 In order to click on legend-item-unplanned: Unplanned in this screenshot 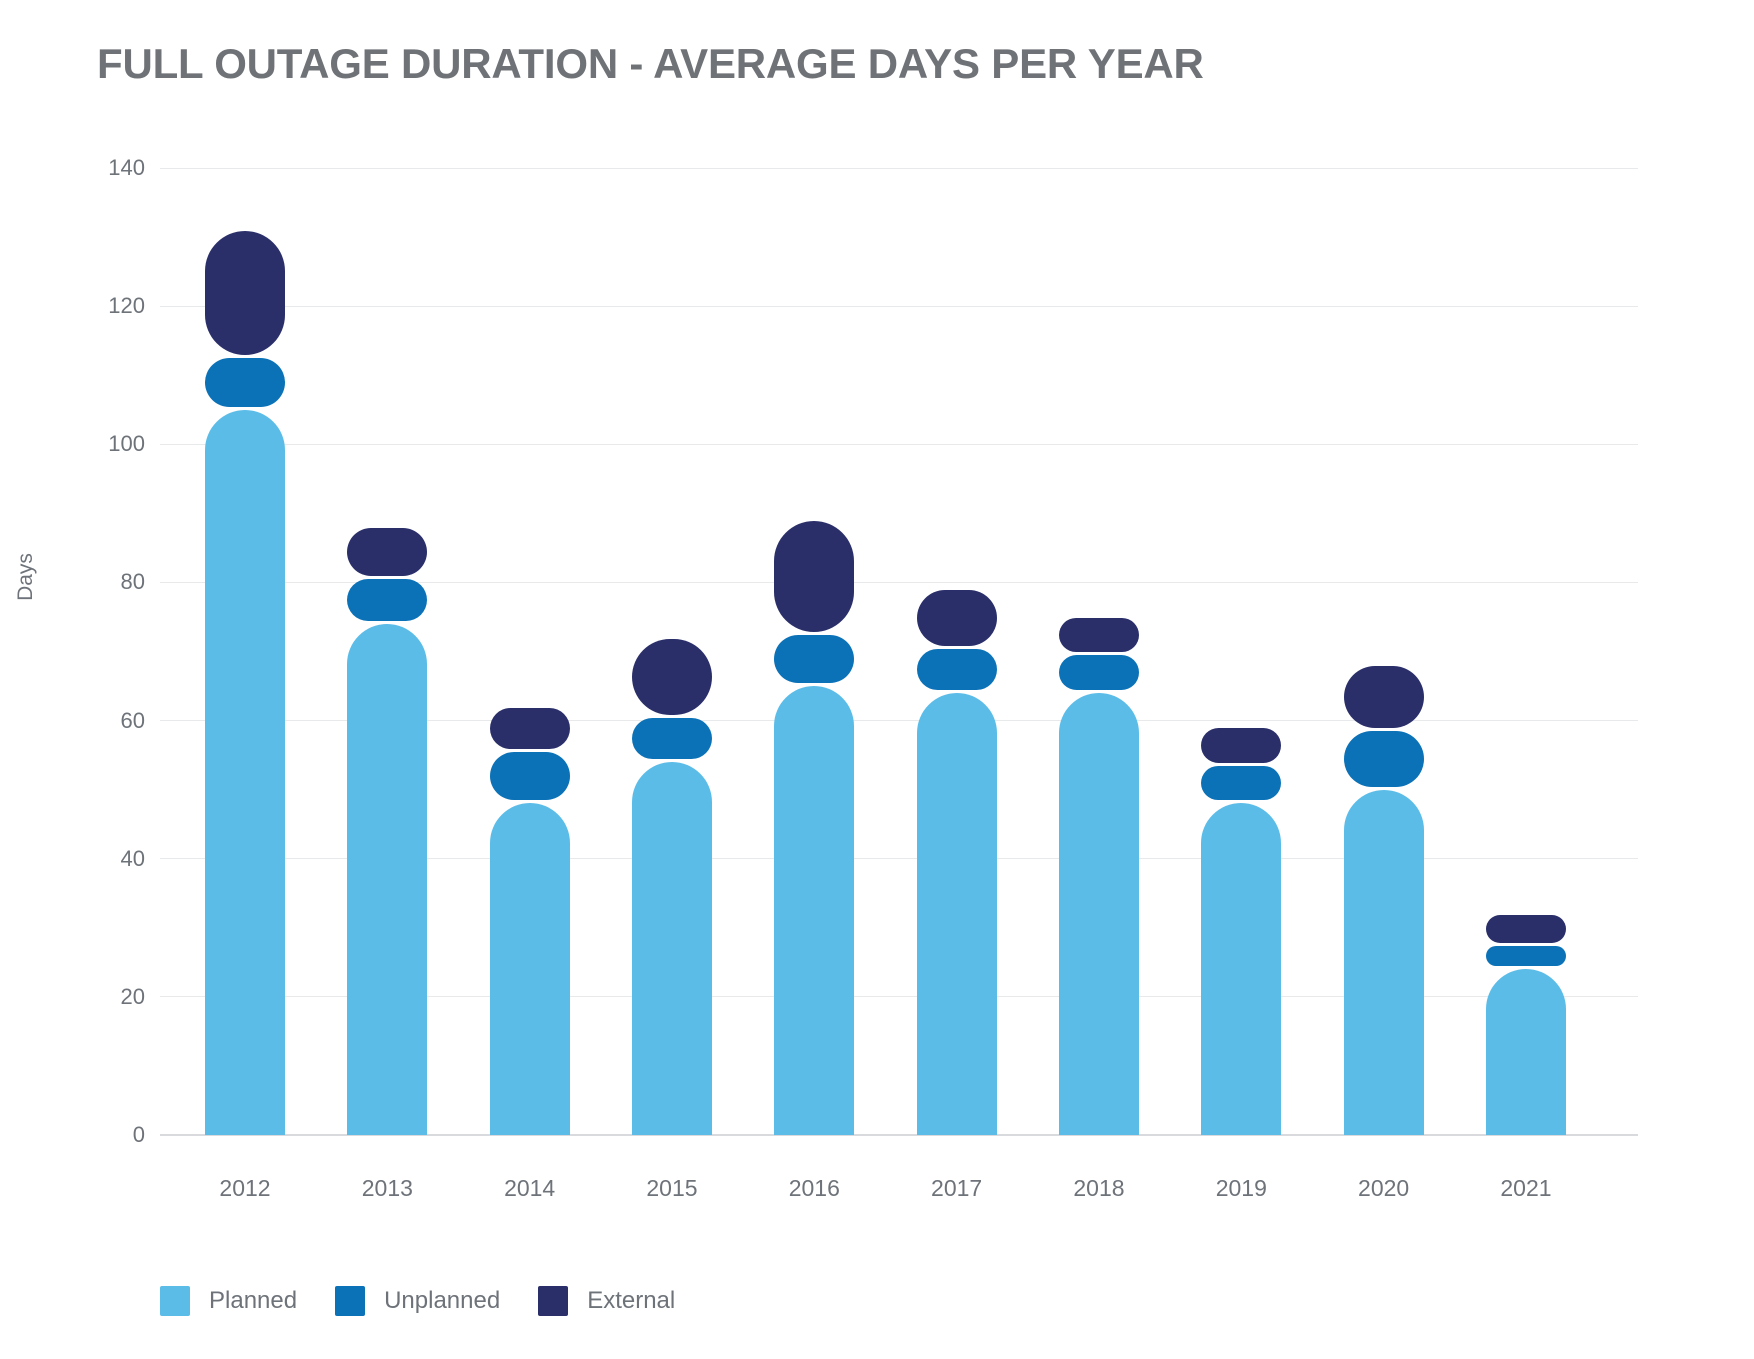, I will do `click(417, 1301)`.